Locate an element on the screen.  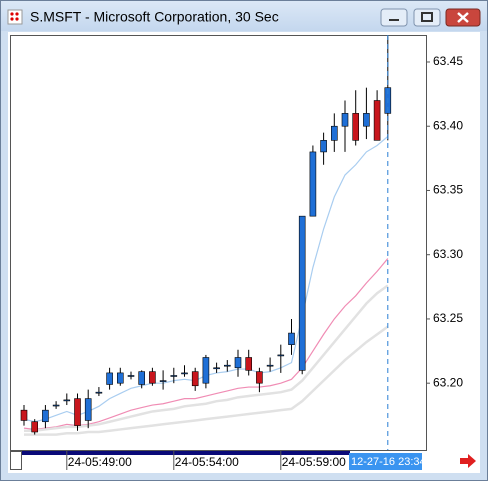
minimize-icon is located at coordinates (394, 20).